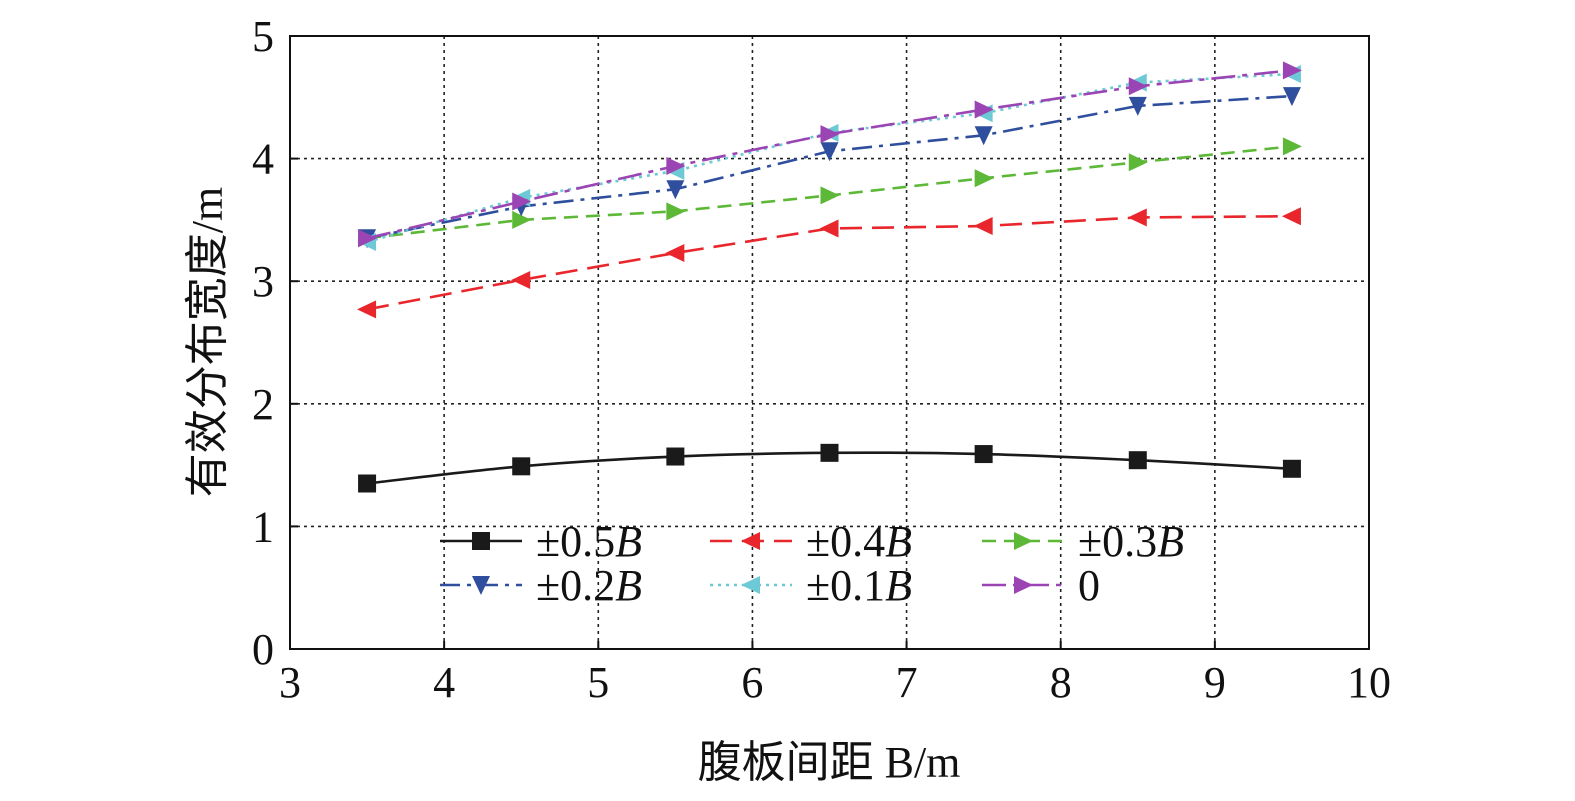  What do you see at coordinates (1369, 682) in the screenshot?
I see `x-tick-label: 10` at bounding box center [1369, 682].